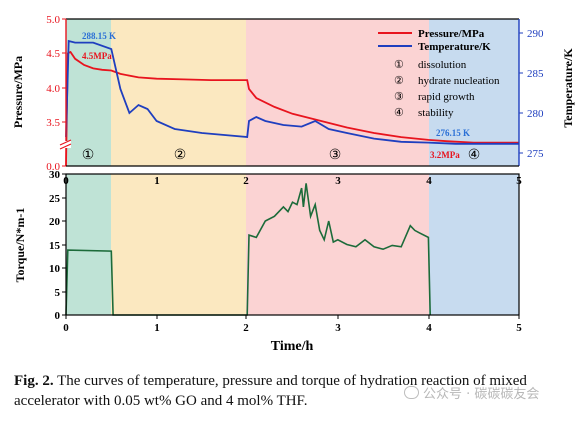  What do you see at coordinates (399, 65) in the screenshot?
I see `stage-list-num-1: ①` at bounding box center [399, 65].